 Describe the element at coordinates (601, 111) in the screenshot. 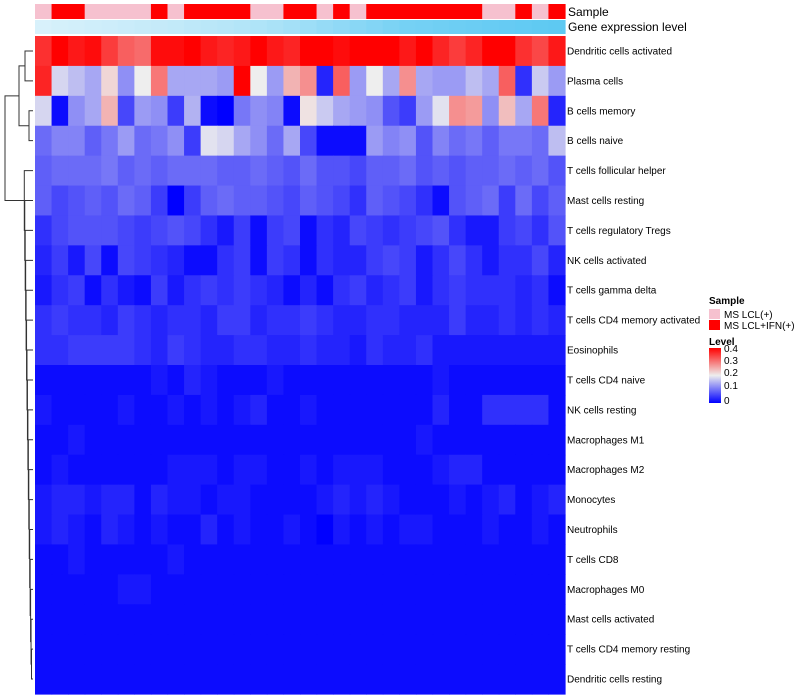

I see `row-label: B cells memory` at that location.